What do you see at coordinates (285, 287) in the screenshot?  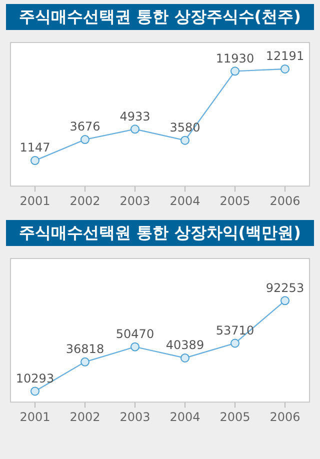 I see `data-label: 92253` at bounding box center [285, 287].